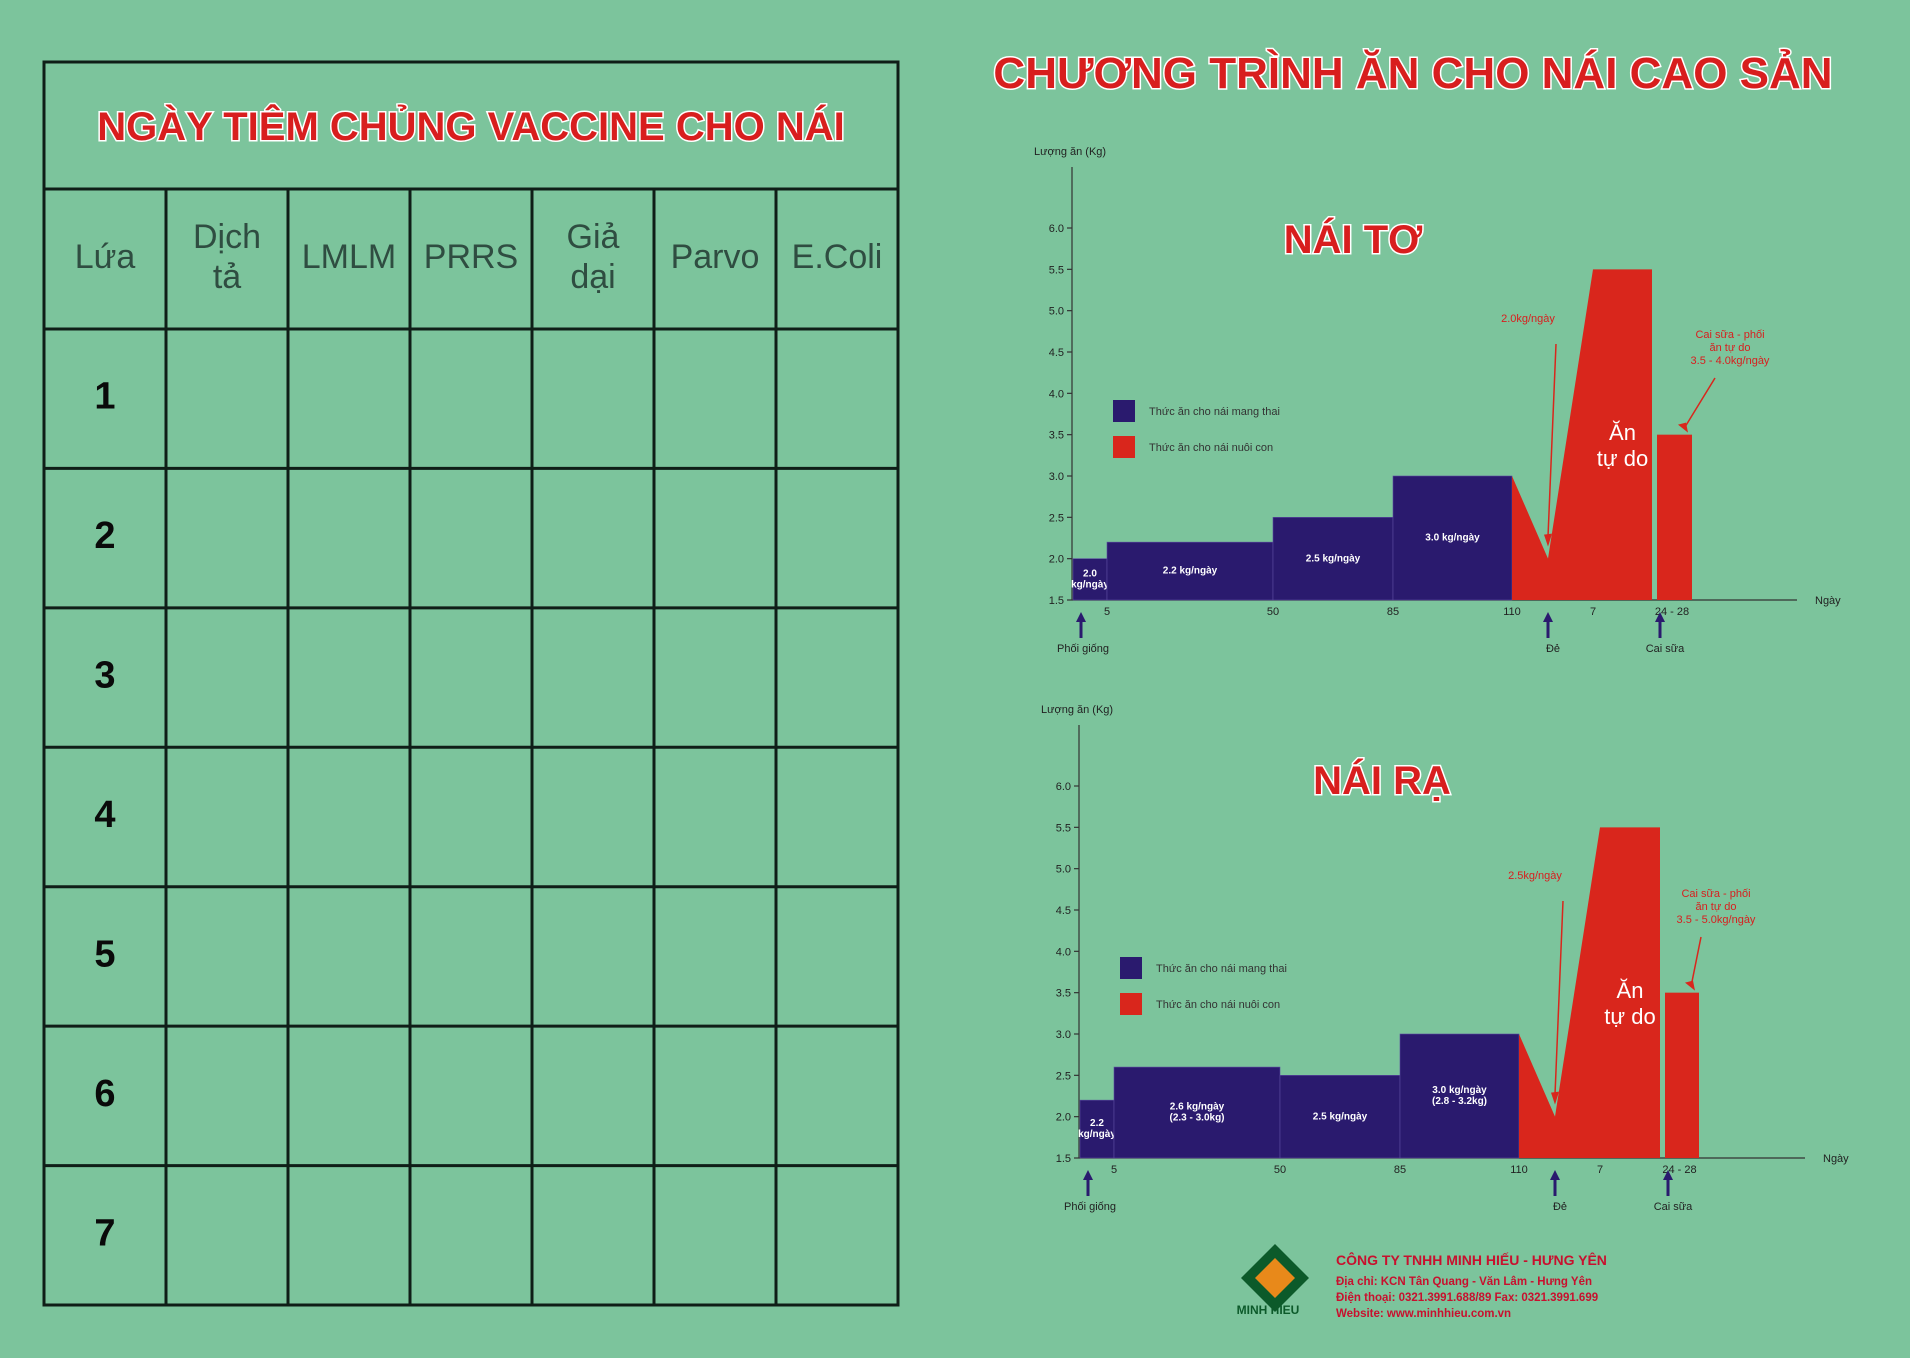  What do you see at coordinates (1672, 612) in the screenshot?
I see `x-tick-label: 24 - 28` at bounding box center [1672, 612].